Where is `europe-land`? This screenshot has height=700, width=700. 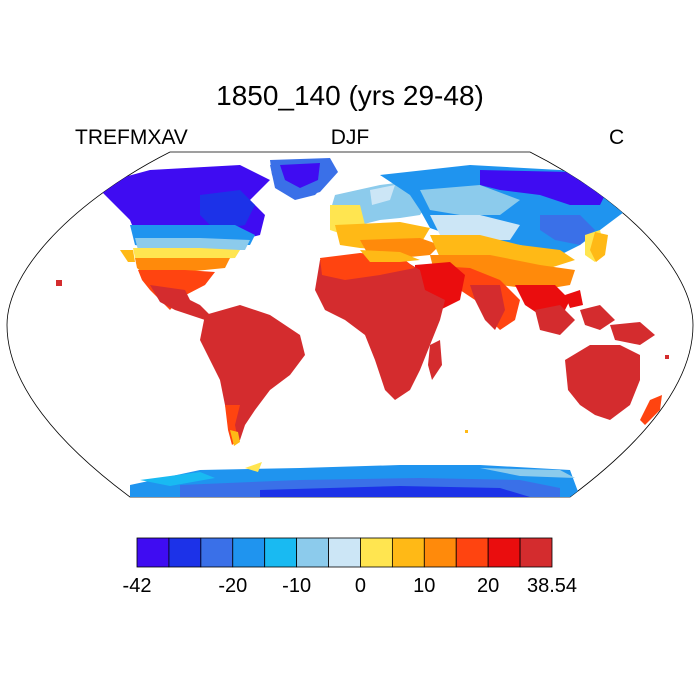
europe-land is located at coordinates (385, 219).